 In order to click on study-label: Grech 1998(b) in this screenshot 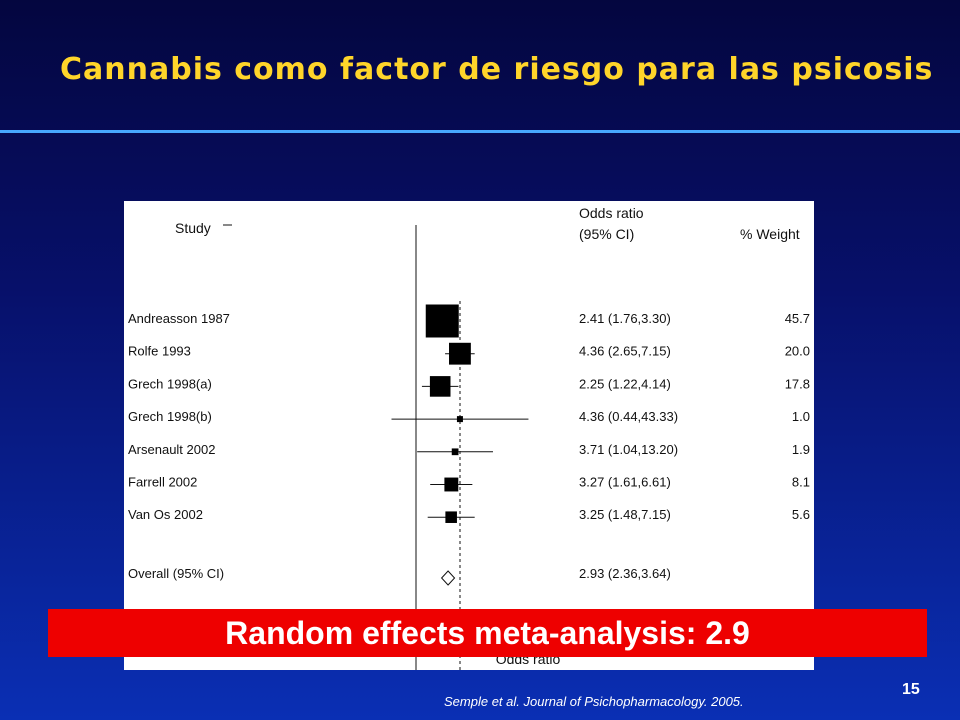, I will do `click(170, 416)`.